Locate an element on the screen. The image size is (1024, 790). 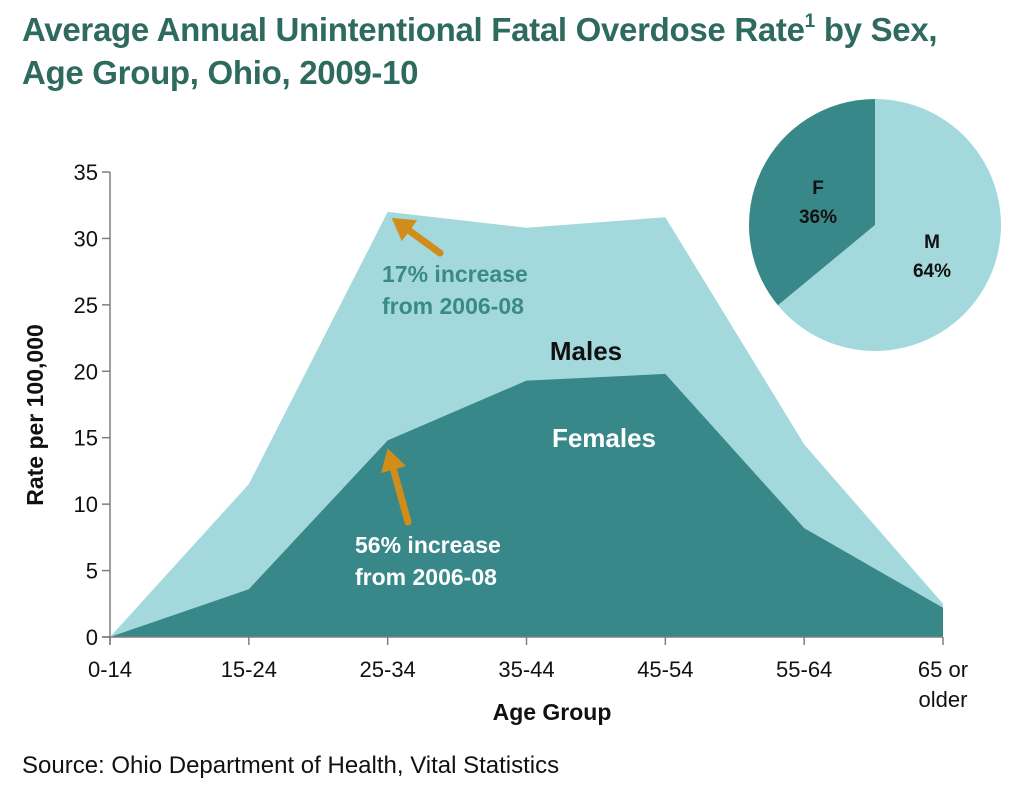
y-tick-label-25: 25 is located at coordinates (86, 305).